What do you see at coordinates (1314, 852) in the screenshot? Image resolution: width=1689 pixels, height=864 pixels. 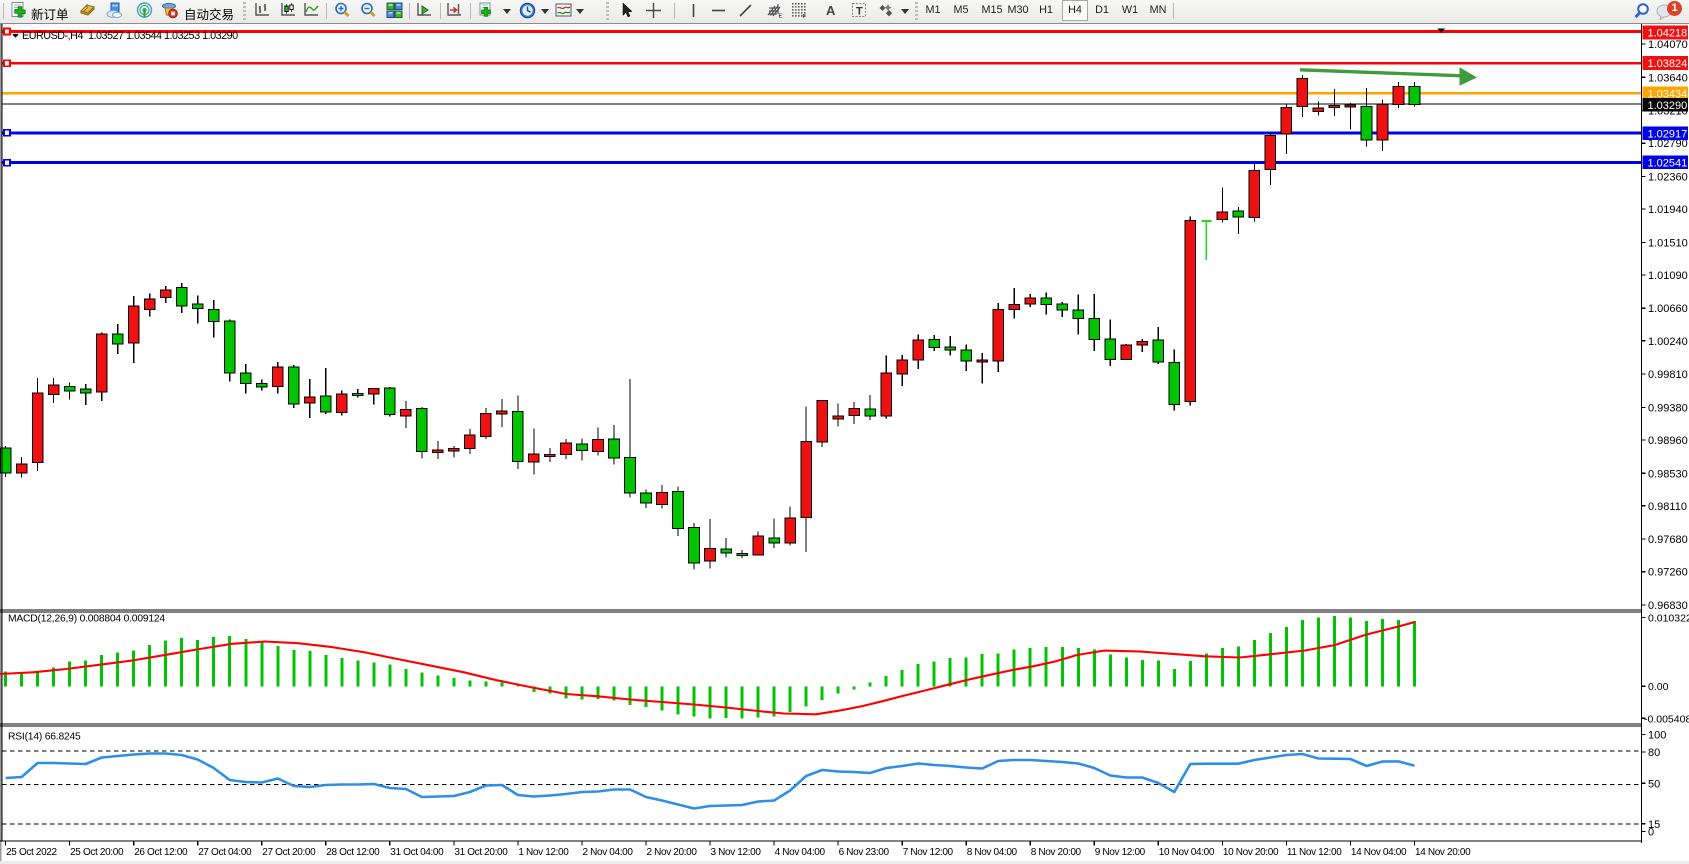 I see `svg-text: 11 Nov 12:00` at bounding box center [1314, 852].